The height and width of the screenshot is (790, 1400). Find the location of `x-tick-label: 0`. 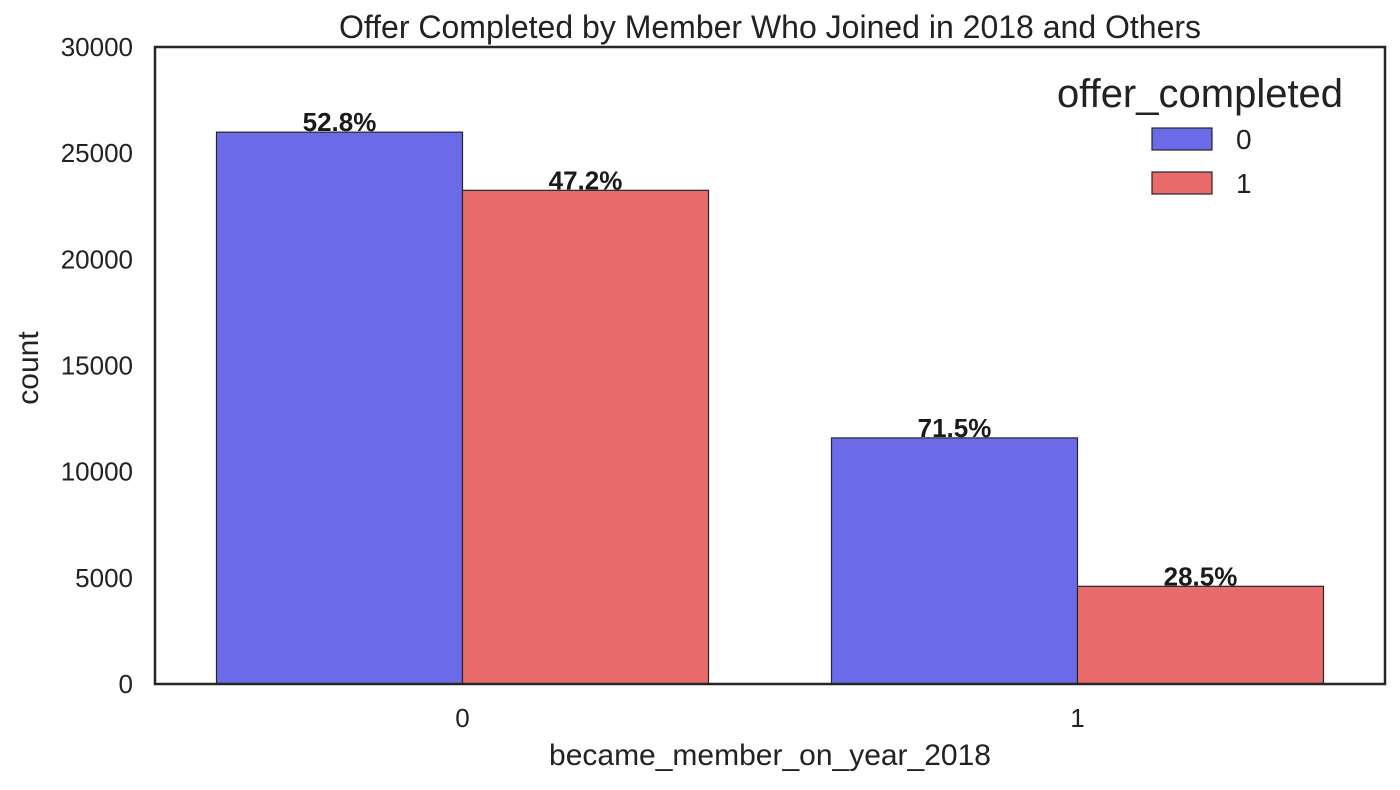

x-tick-label: 0 is located at coordinates (462, 718).